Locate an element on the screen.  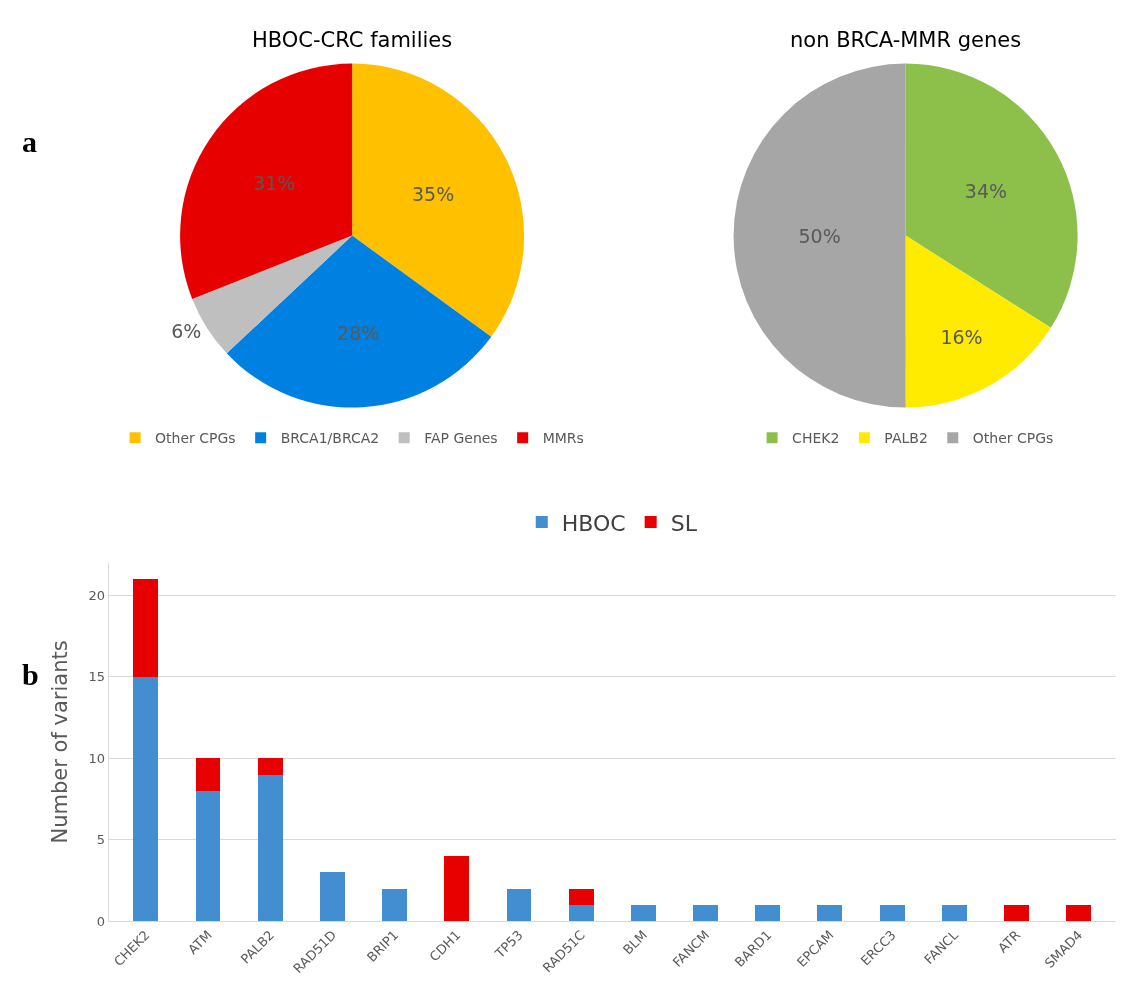
data-label: 31% is located at coordinates (274, 182).